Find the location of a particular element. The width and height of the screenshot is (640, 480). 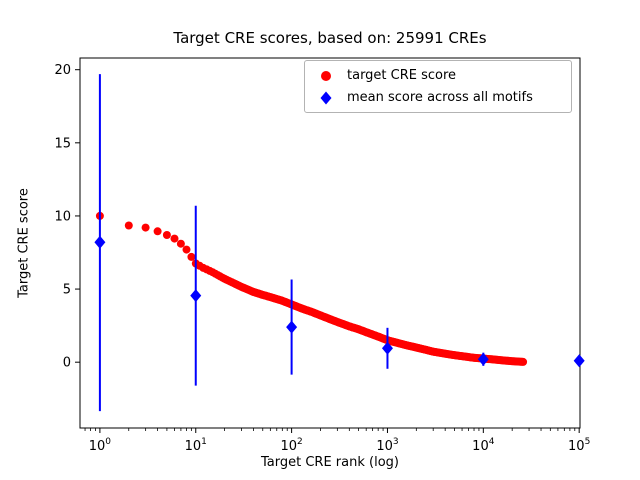

svg-text: 10 is located at coordinates (62, 216).